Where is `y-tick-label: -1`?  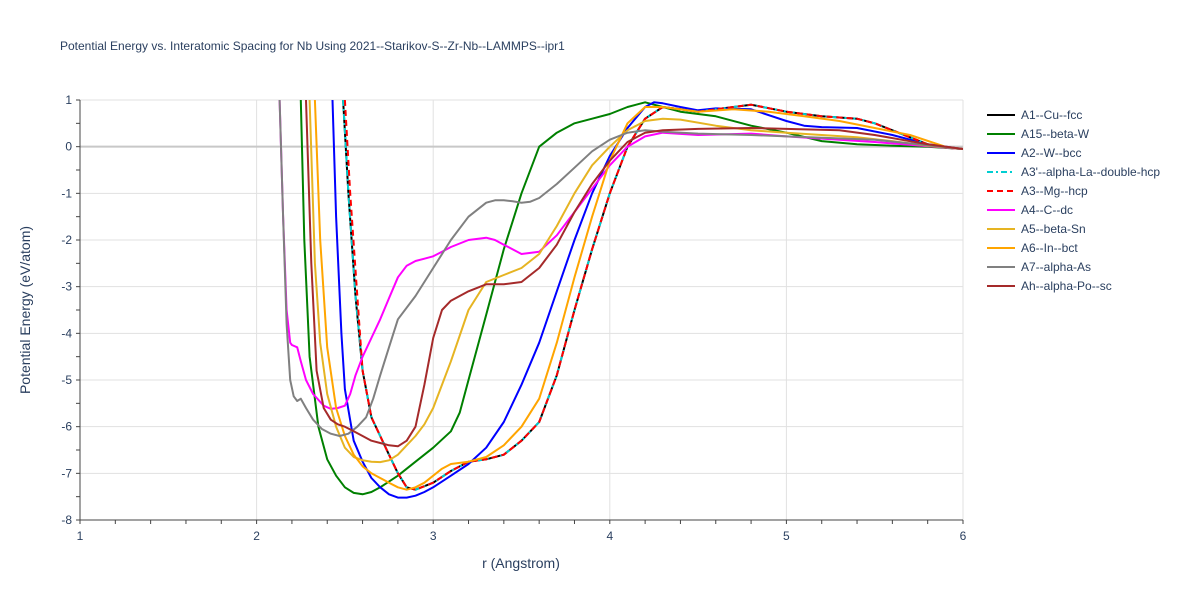 y-tick-label: -1 is located at coordinates (66, 193).